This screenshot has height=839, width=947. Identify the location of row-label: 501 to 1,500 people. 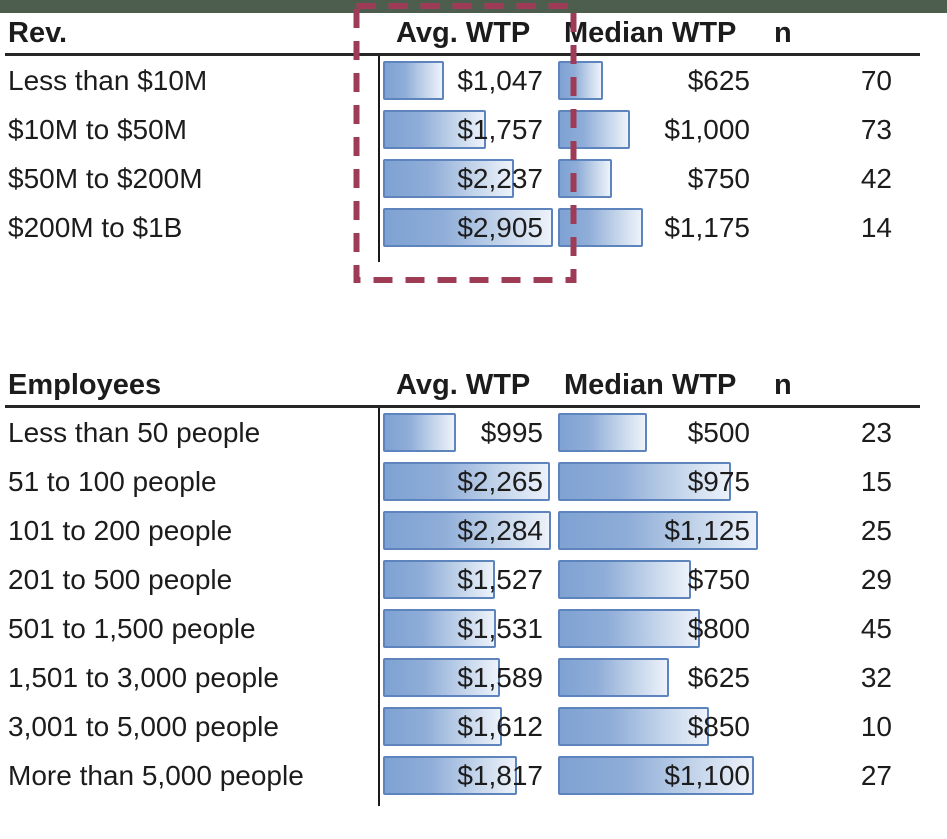
(132, 628).